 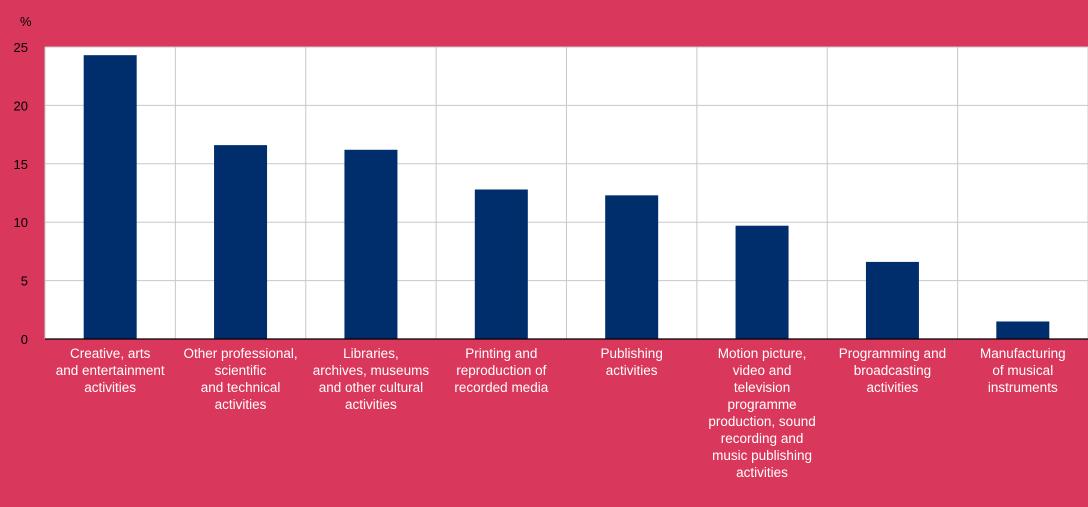 I want to click on y-tick-label: 25, so click(x=21, y=47).